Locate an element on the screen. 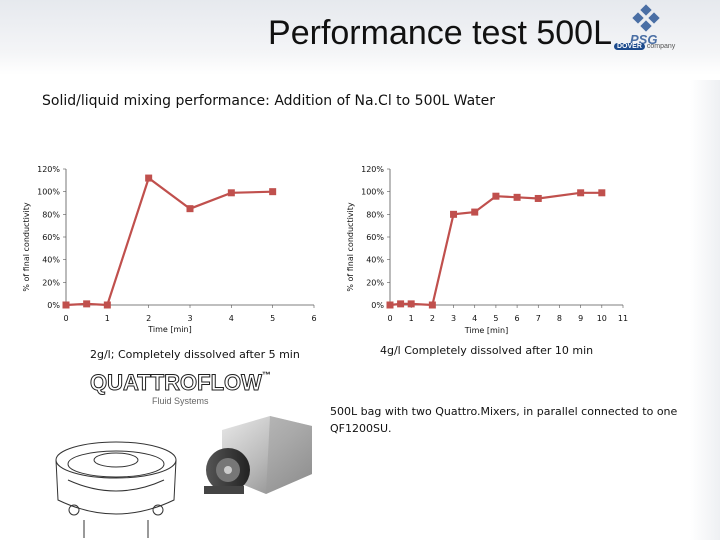 This screenshot has height=540, width=720. chart2-x-tick-label: 5 is located at coordinates (495, 318).